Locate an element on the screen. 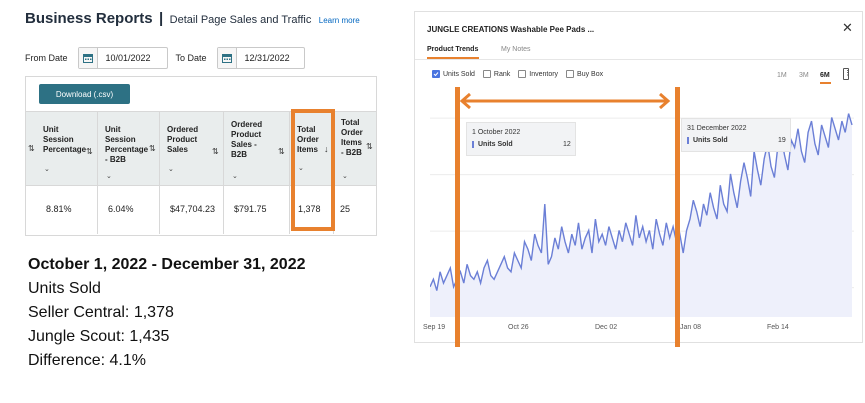 The height and width of the screenshot is (403, 865). checkbox-checked-icon is located at coordinates (436, 74).